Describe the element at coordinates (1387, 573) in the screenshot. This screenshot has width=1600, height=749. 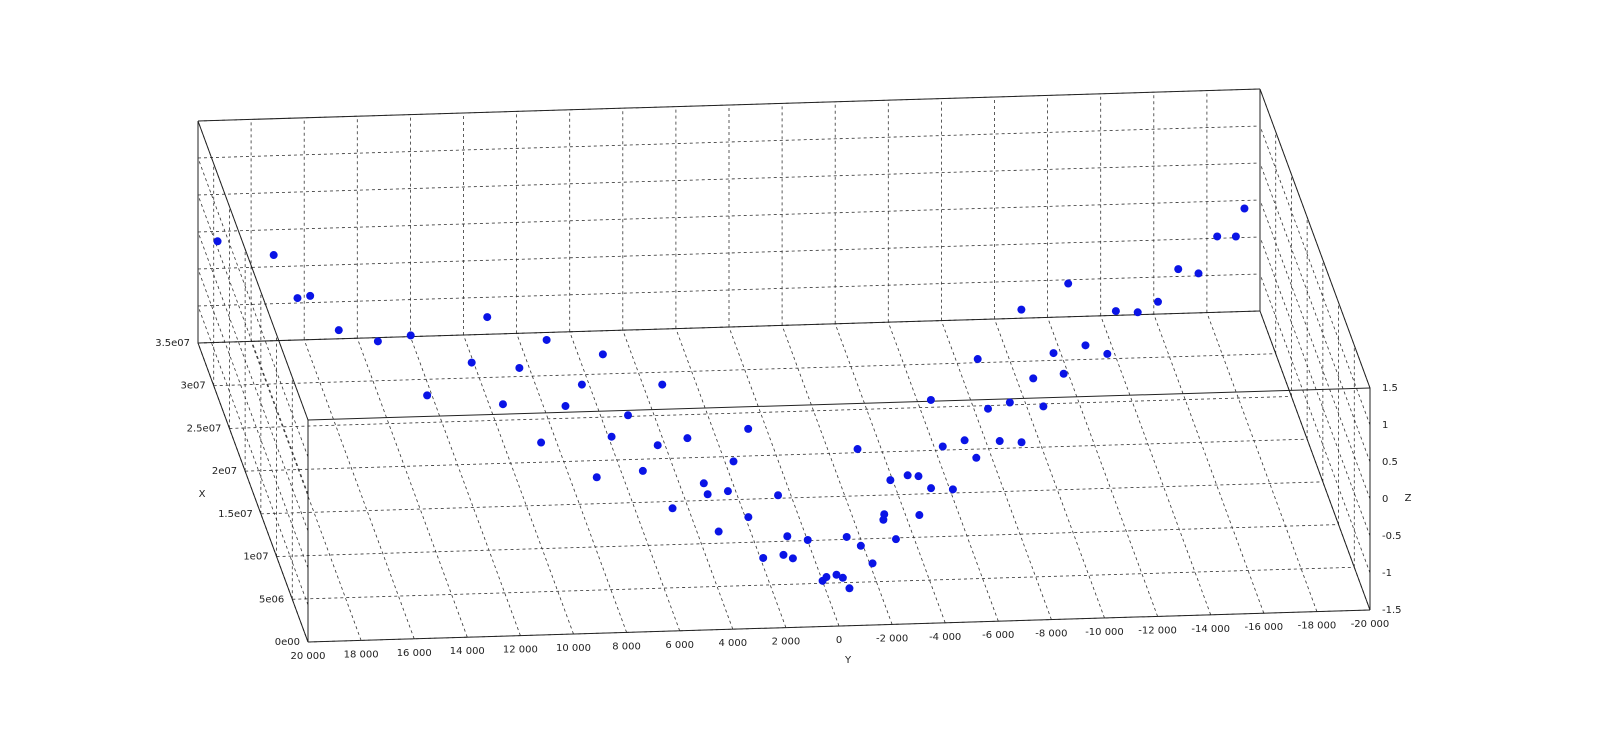
I see `z-tick-label: -1` at that location.